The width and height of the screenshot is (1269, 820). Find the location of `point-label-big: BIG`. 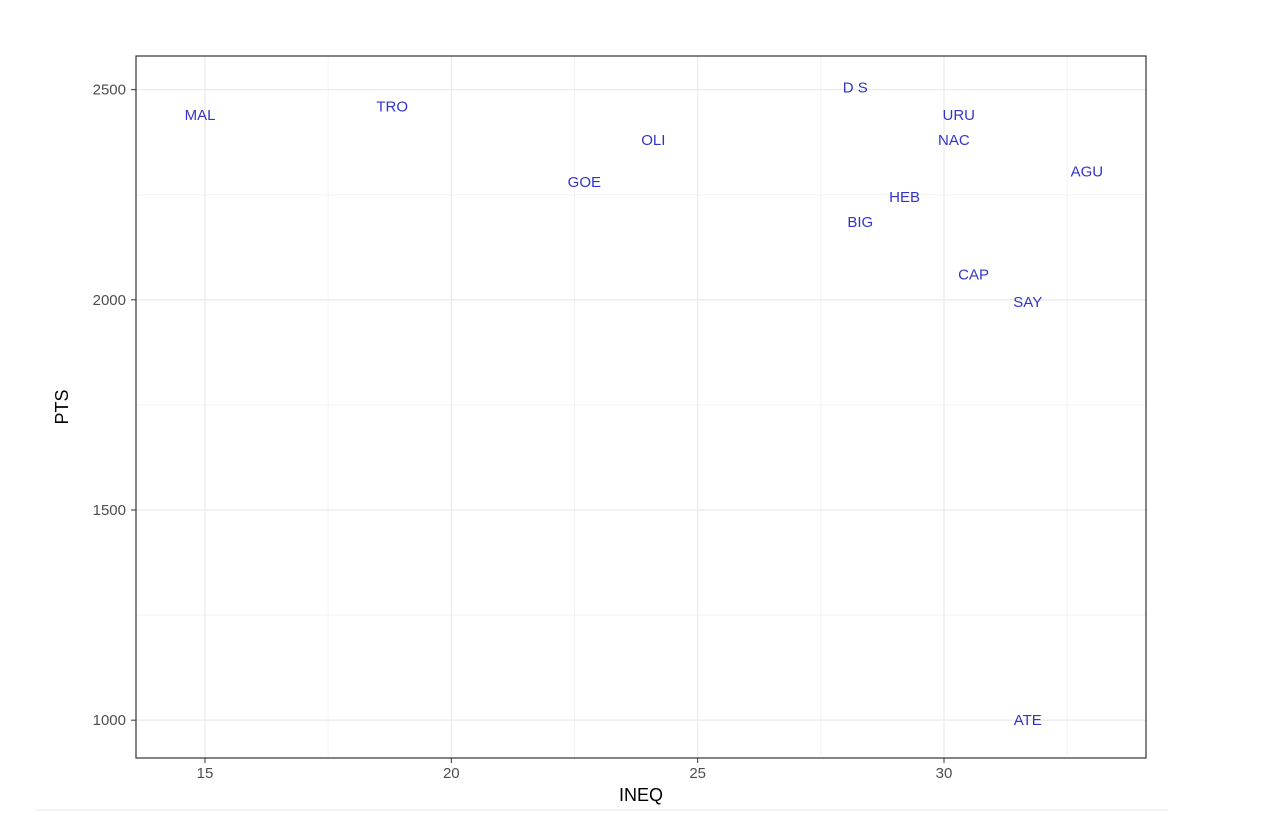

point-label-big: BIG is located at coordinates (860, 222).